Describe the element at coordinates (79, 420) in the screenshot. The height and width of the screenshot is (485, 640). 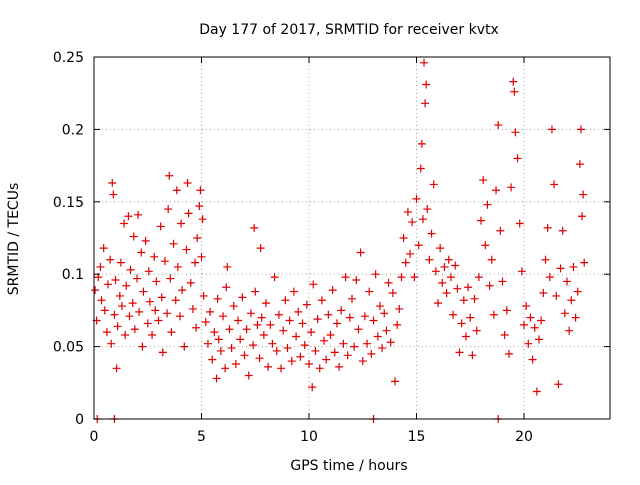
I see `y-tick-label: 0` at that location.